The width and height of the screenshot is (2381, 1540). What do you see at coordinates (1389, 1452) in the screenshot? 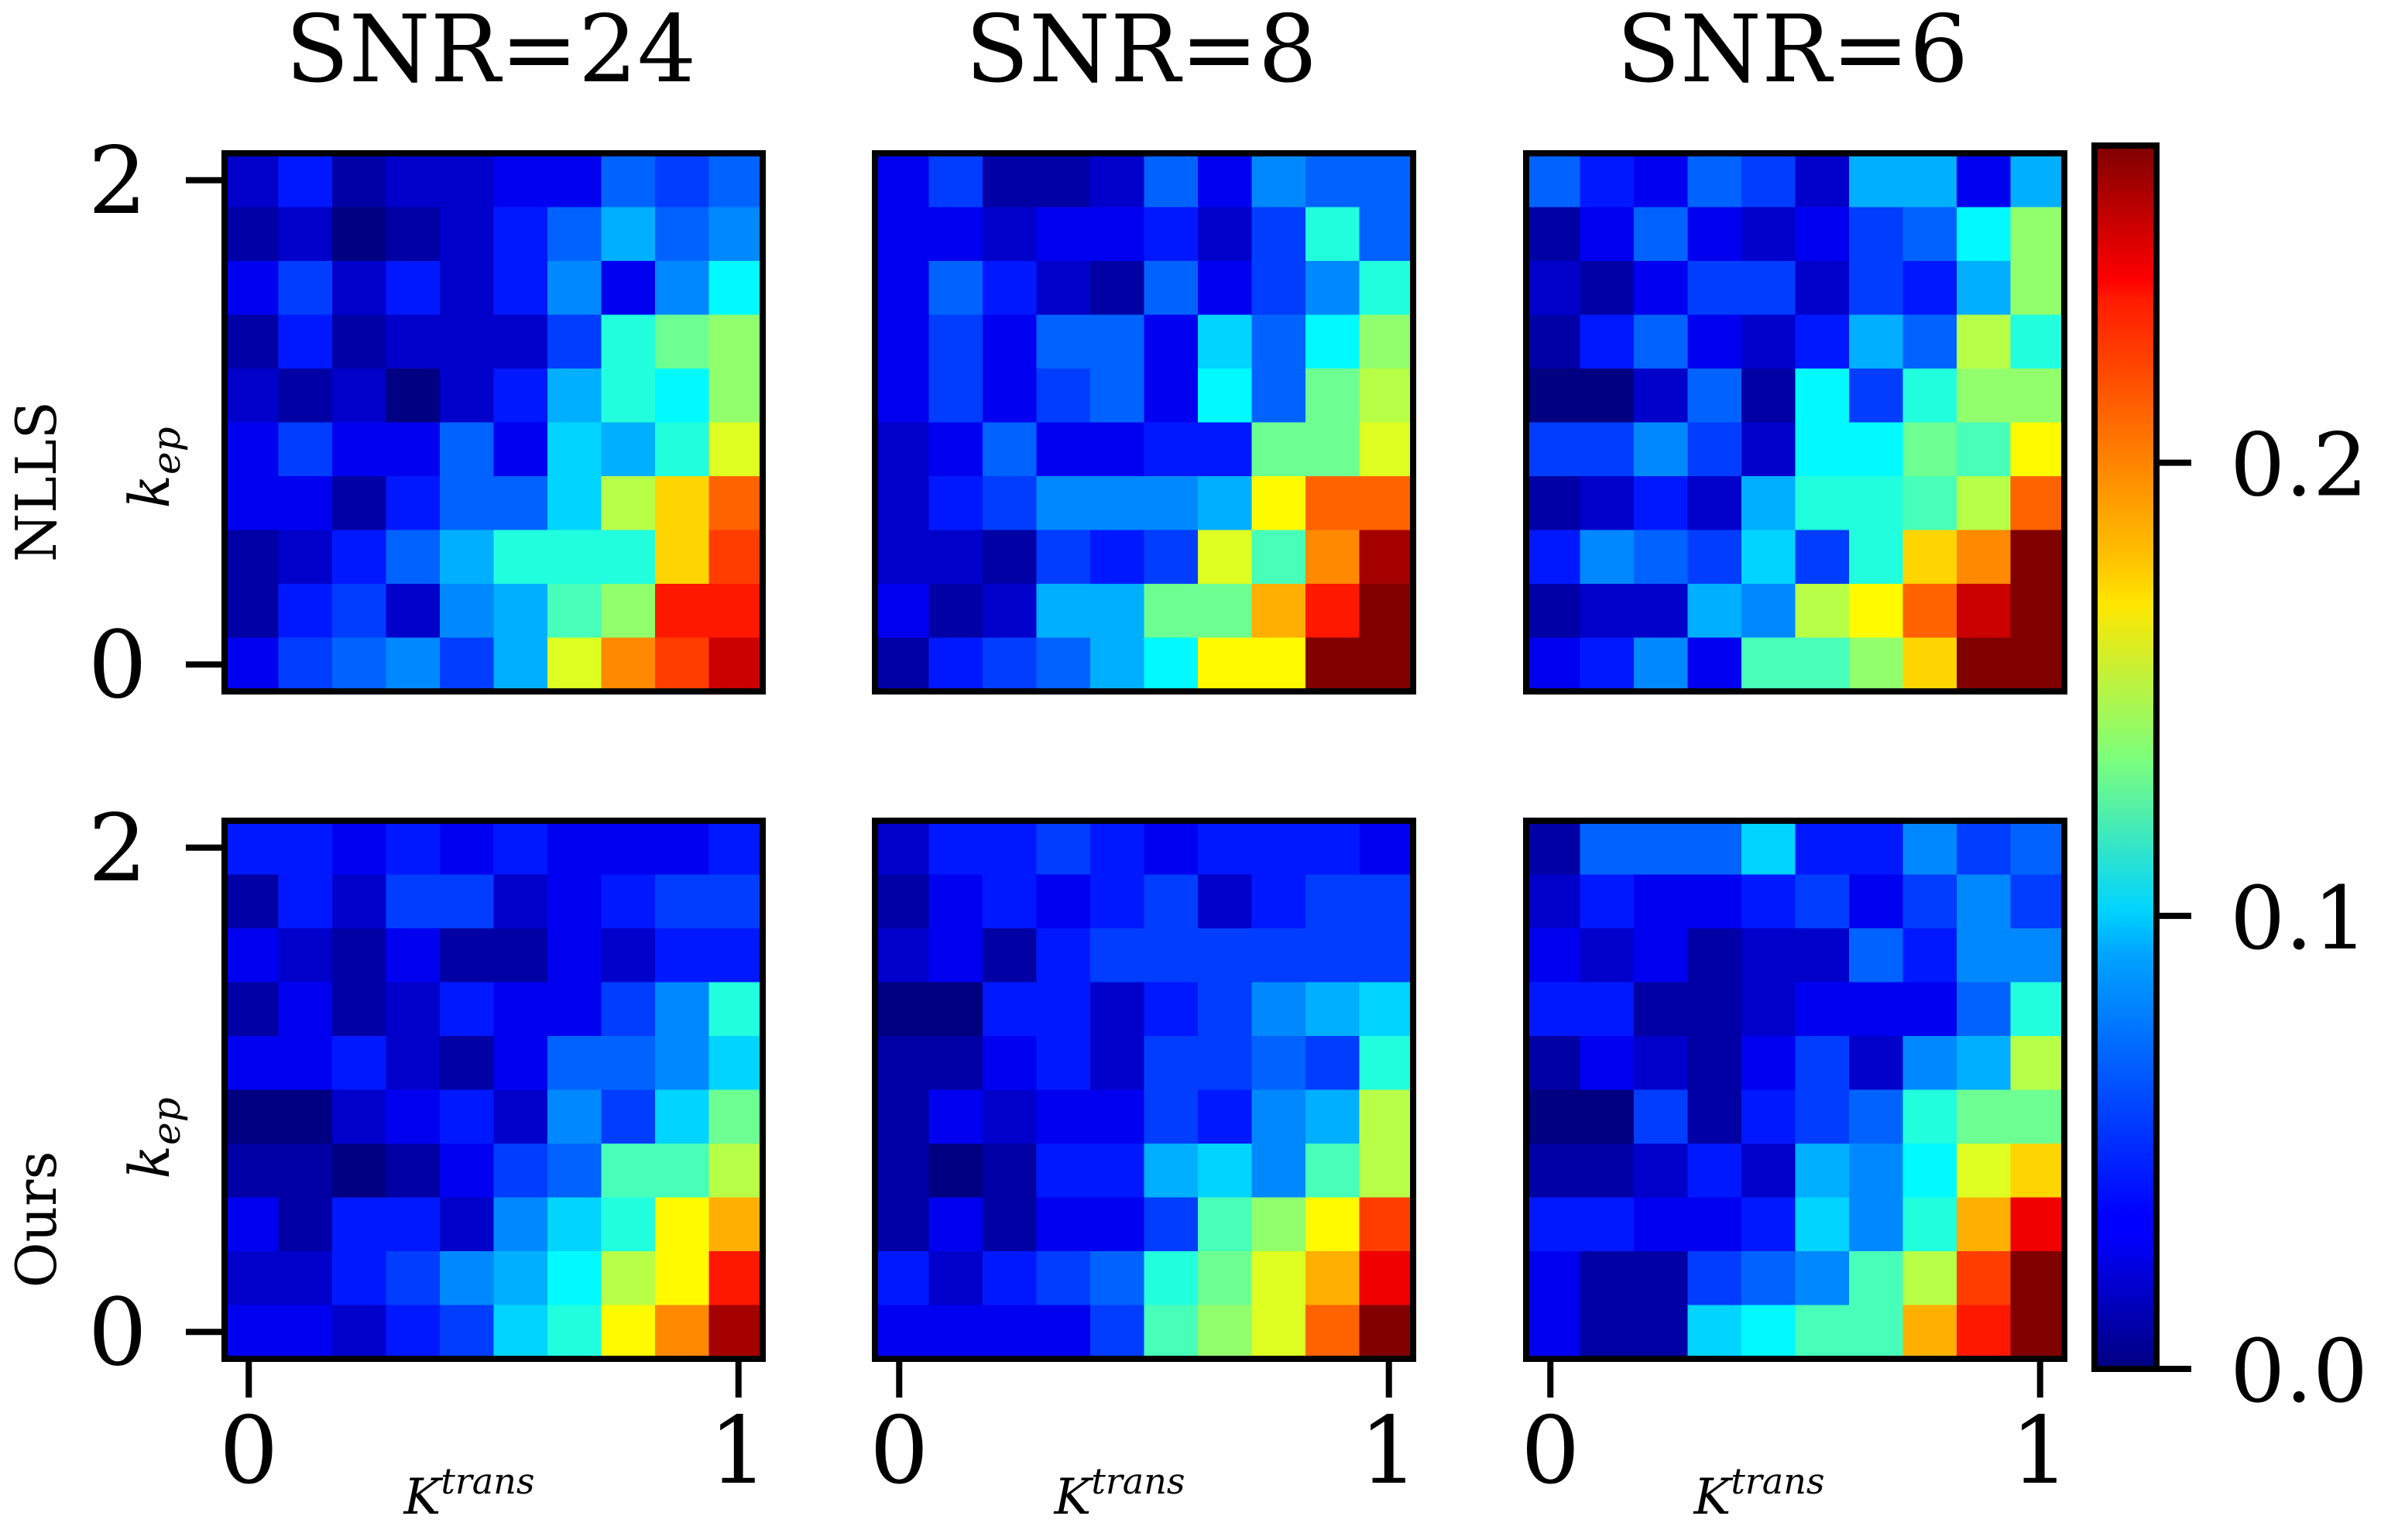
I see `x-tick-label: 1` at bounding box center [1389, 1452].